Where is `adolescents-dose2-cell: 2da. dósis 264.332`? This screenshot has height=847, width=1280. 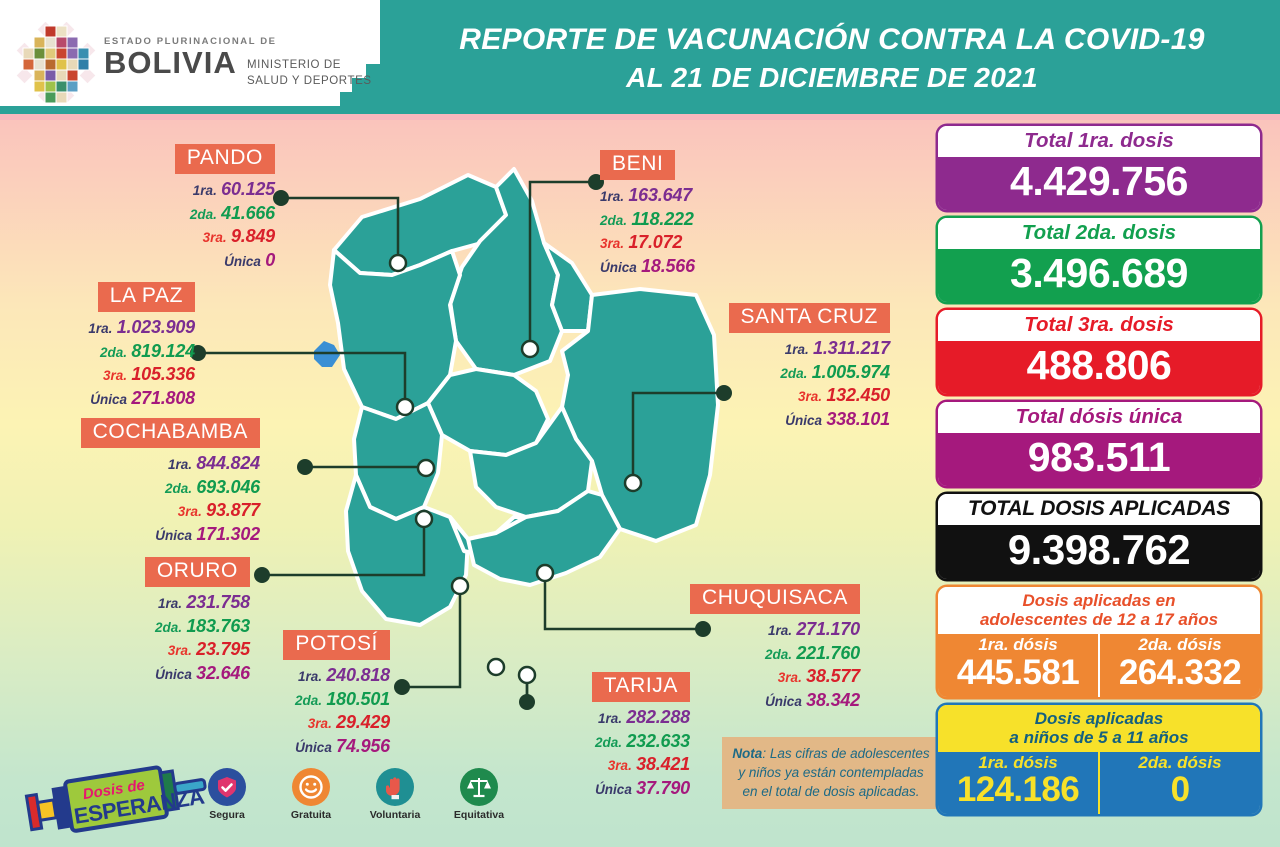
adolescents-dose2-cell: 2da. dósis 264.332 is located at coordinates (1179, 665).